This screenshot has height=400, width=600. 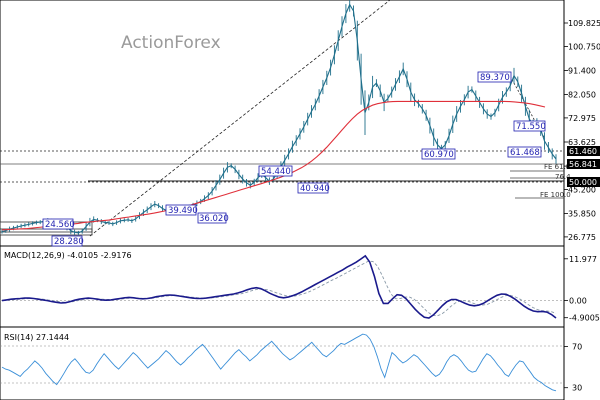 I want to click on price-tick-label: 109.825, so click(x=584, y=23).